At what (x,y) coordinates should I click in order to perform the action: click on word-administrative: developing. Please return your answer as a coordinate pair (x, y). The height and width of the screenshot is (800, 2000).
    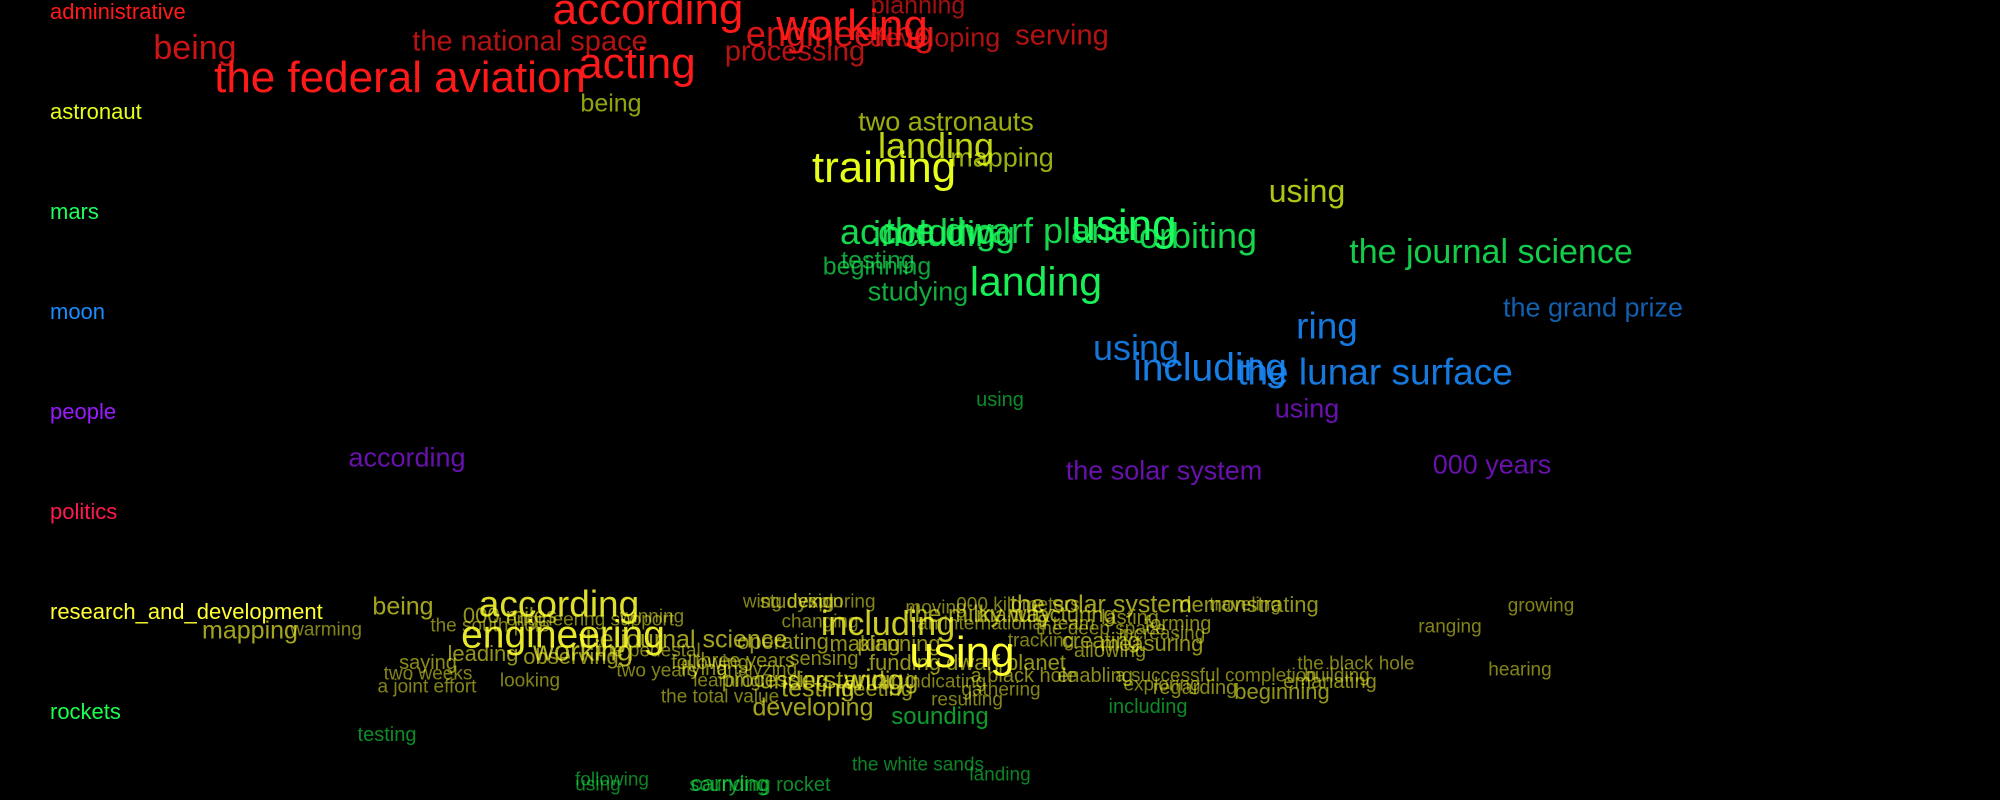
    Looking at the image, I should click on (935, 37).